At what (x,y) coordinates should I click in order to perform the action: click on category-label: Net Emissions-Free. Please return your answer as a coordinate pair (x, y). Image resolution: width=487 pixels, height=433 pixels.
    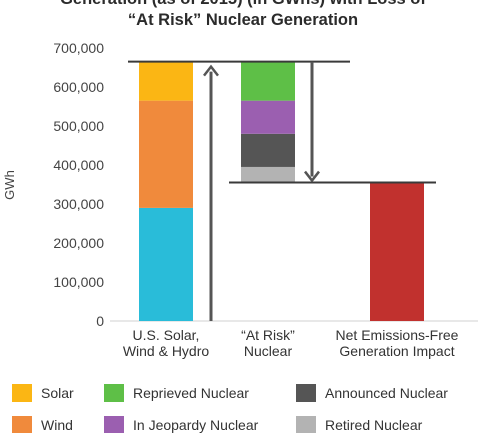
    Looking at the image, I should click on (397, 335).